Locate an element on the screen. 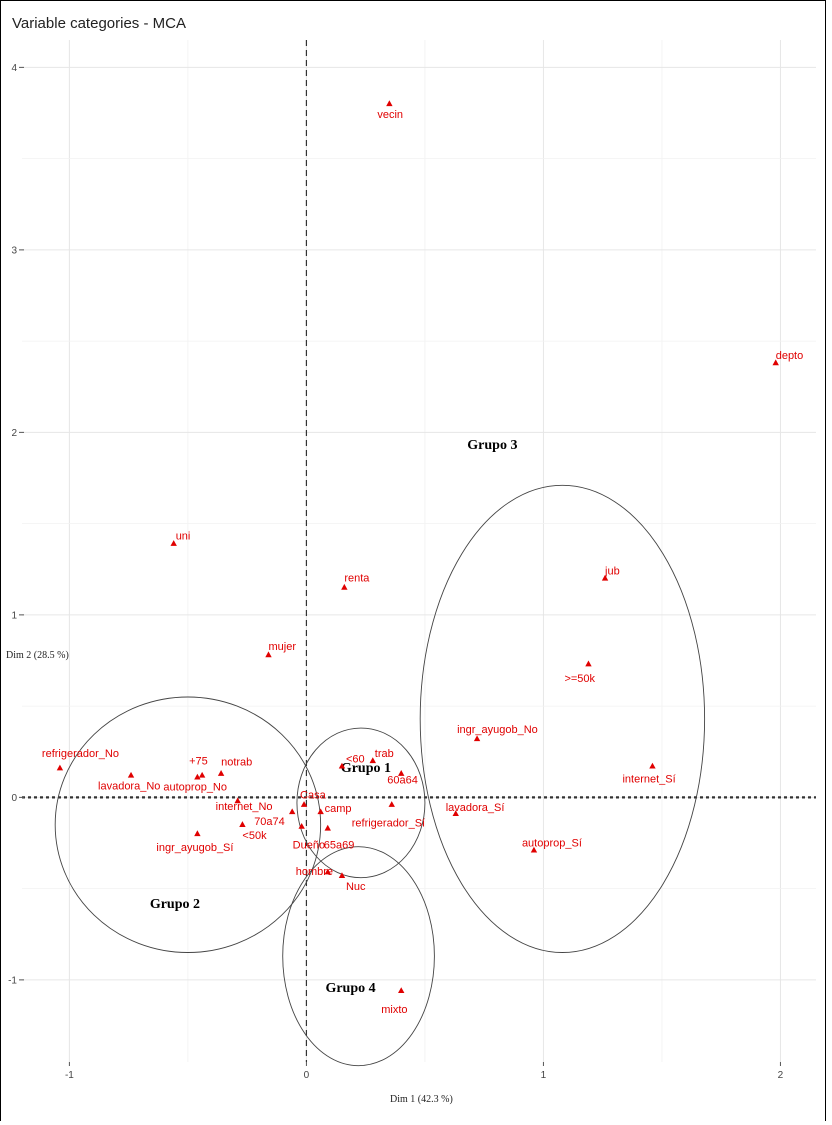 This screenshot has height=1125, width=832. point-label: <60 is located at coordinates (355, 759).